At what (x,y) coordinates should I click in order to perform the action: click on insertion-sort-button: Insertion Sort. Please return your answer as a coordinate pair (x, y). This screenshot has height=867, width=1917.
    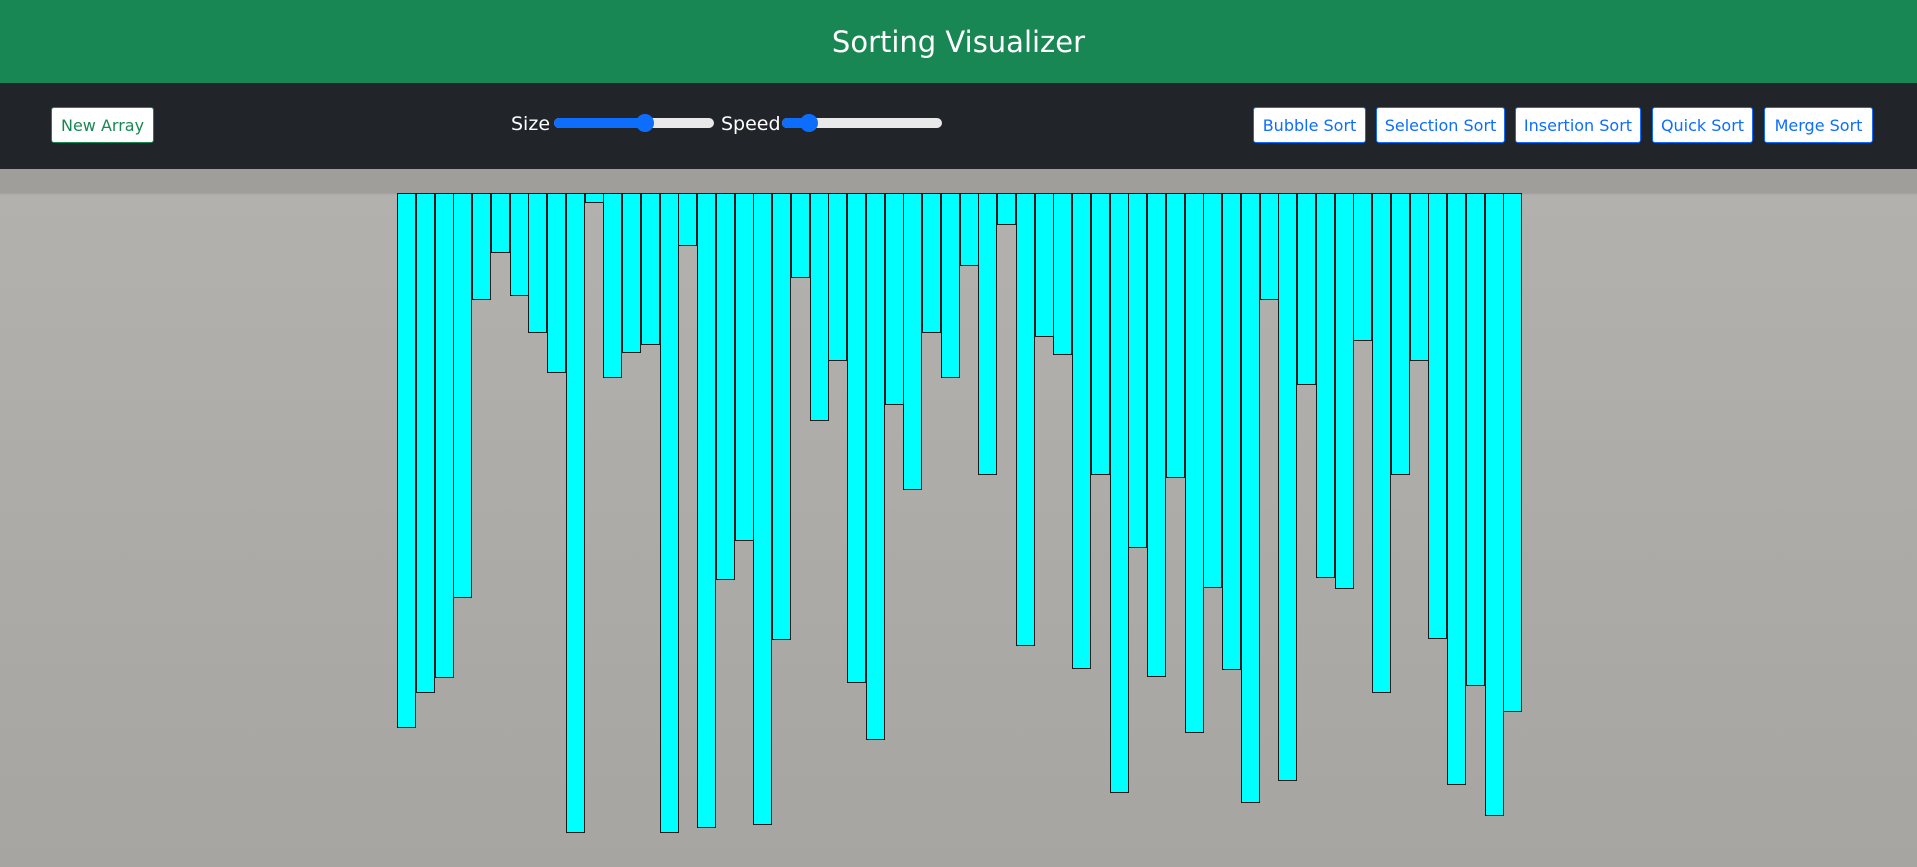
    Looking at the image, I should click on (1578, 125).